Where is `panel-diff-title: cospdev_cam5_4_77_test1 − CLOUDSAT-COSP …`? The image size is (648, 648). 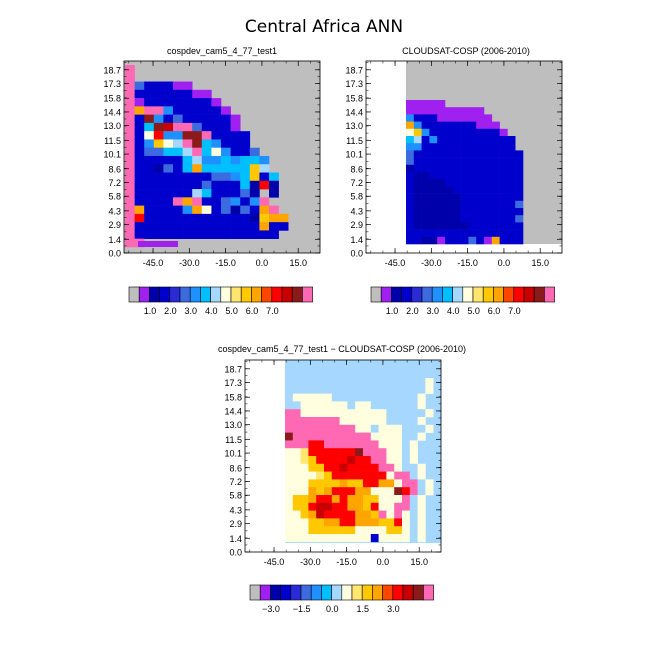
panel-diff-title: cospdev_cam5_4_77_test1 − CLOUDSAT-COSP … is located at coordinates (342, 349).